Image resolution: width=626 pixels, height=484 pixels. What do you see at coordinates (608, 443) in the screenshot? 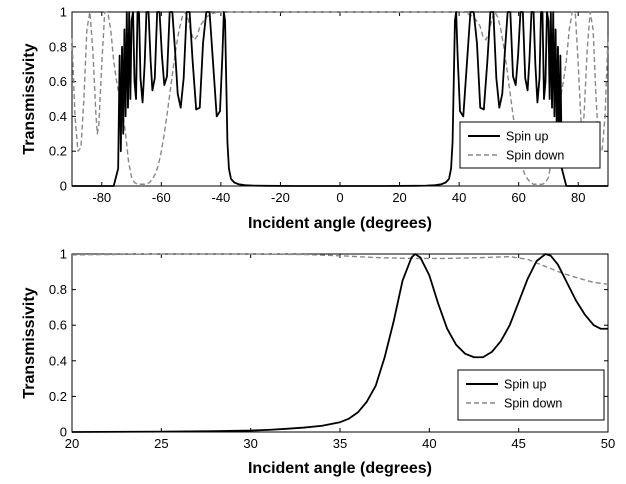
I see `x-tick-label: 50` at bounding box center [608, 443].